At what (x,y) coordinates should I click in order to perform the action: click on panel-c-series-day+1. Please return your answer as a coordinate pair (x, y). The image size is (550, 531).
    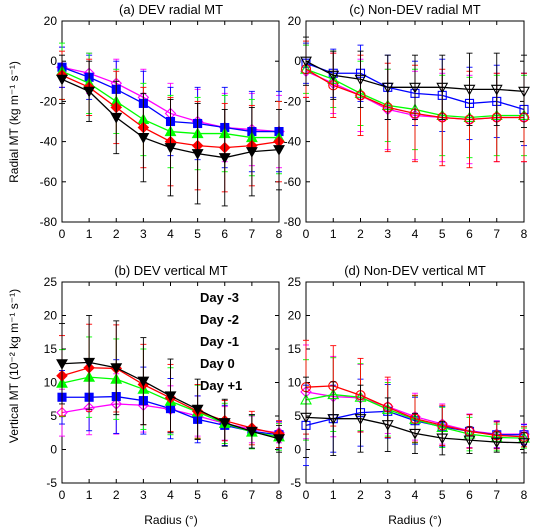
    Looking at the image, I should click on (415, 82).